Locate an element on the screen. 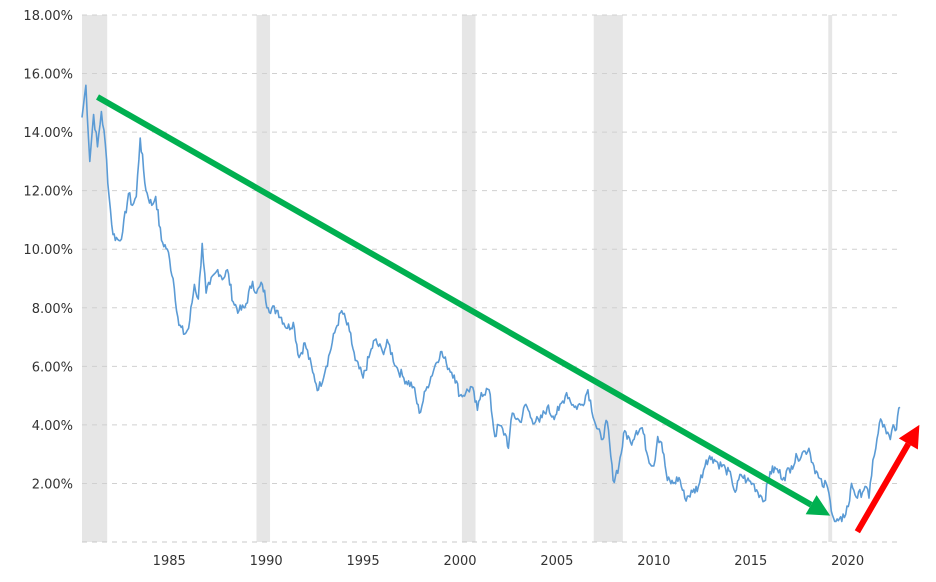 This screenshot has height=582, width=936. y-tick-label: 12.00% is located at coordinates (48, 192).